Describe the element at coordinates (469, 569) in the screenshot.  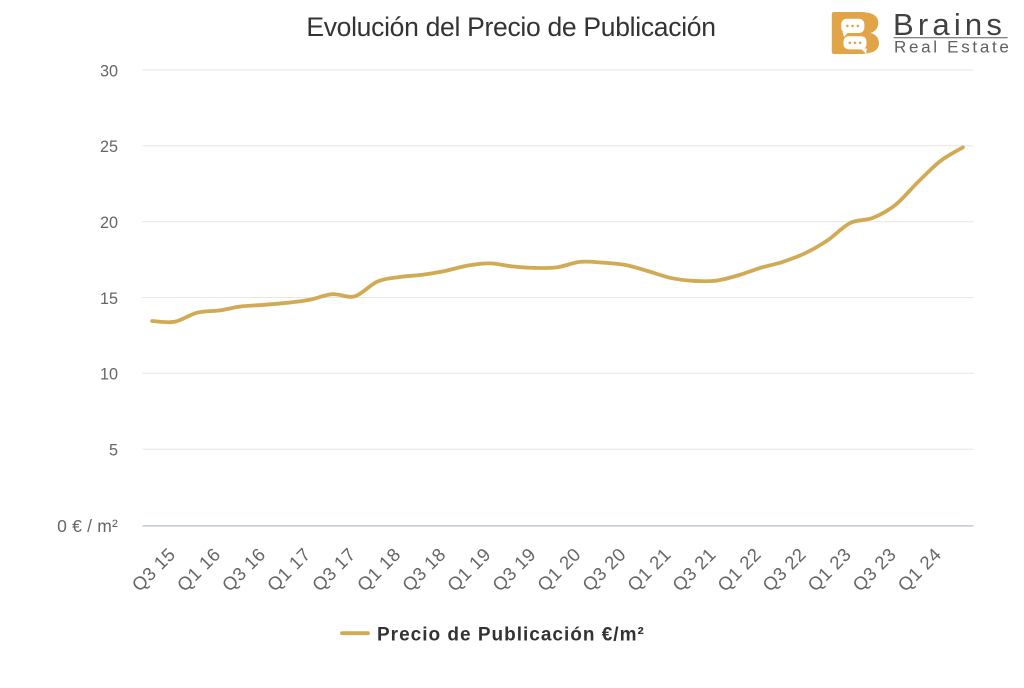
I see `svg-text: Q1 19` at that location.